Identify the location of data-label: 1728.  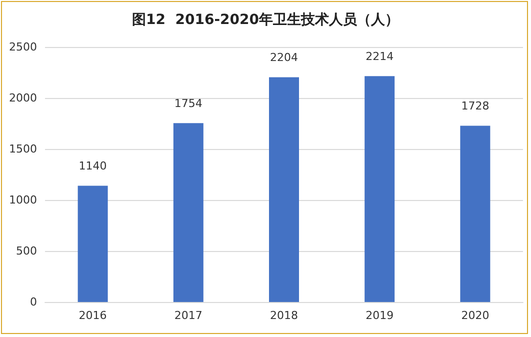
(475, 106).